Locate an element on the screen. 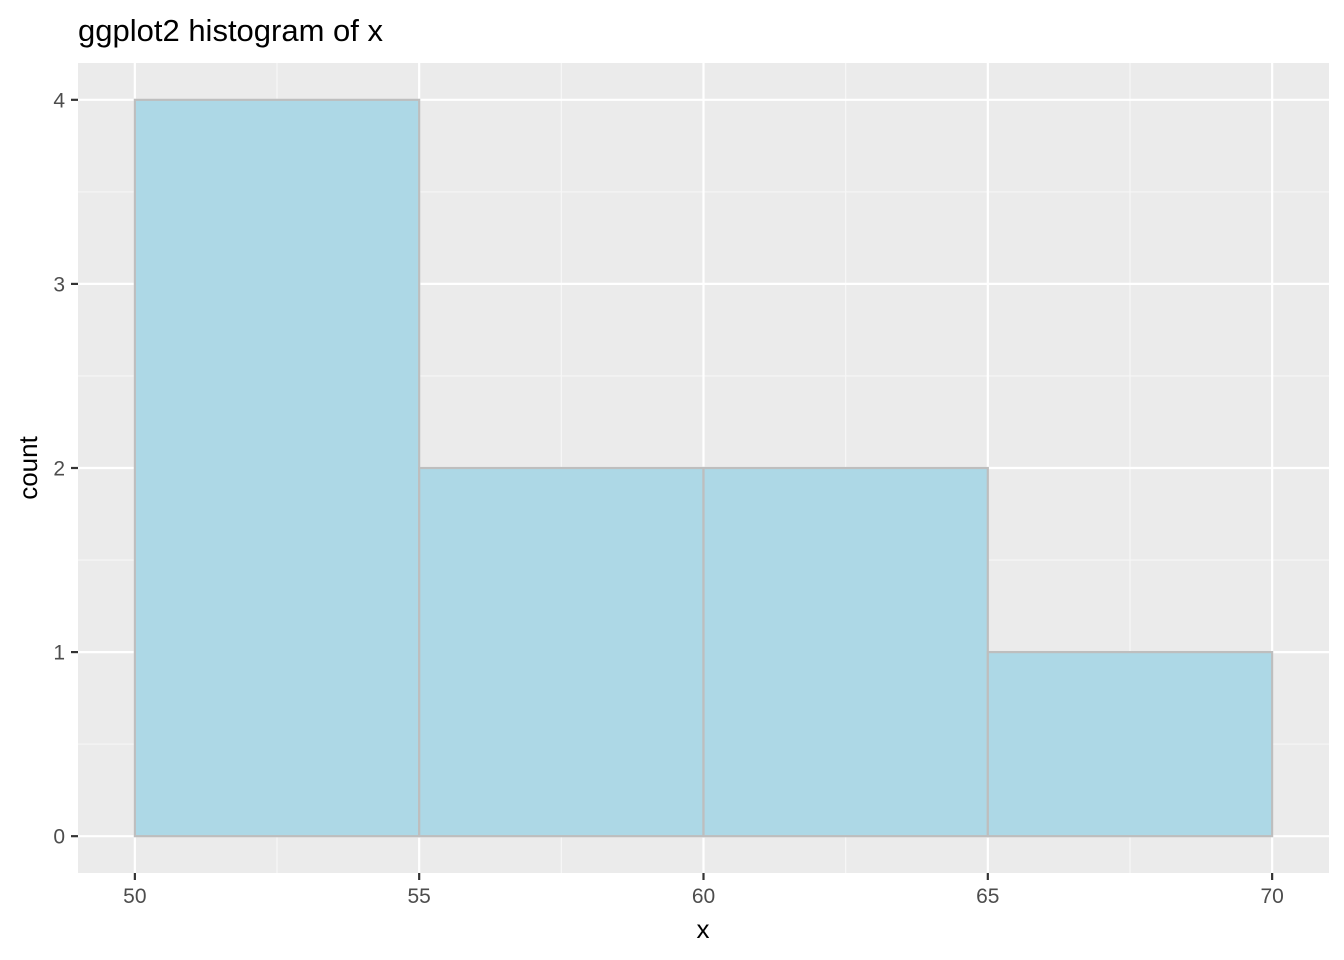 This screenshot has width=1344, height=960. y-tick-label: 0 is located at coordinates (59, 837).